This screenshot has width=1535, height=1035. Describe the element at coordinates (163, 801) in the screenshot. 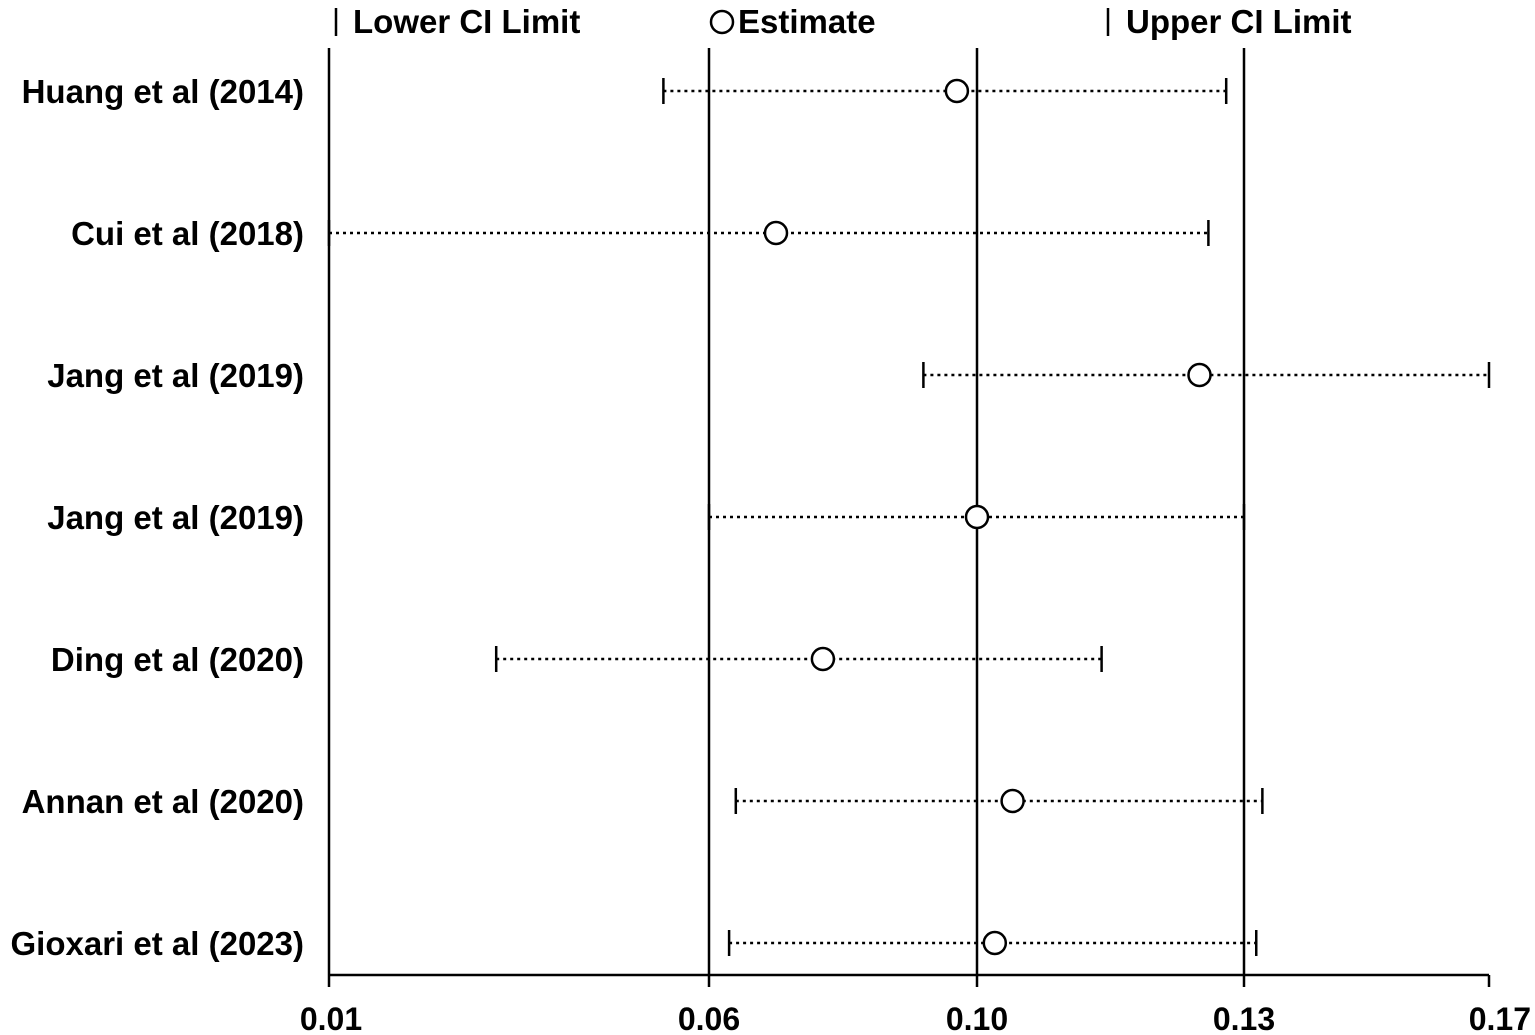

I see `study-label: Annan et al (2020)` at that location.